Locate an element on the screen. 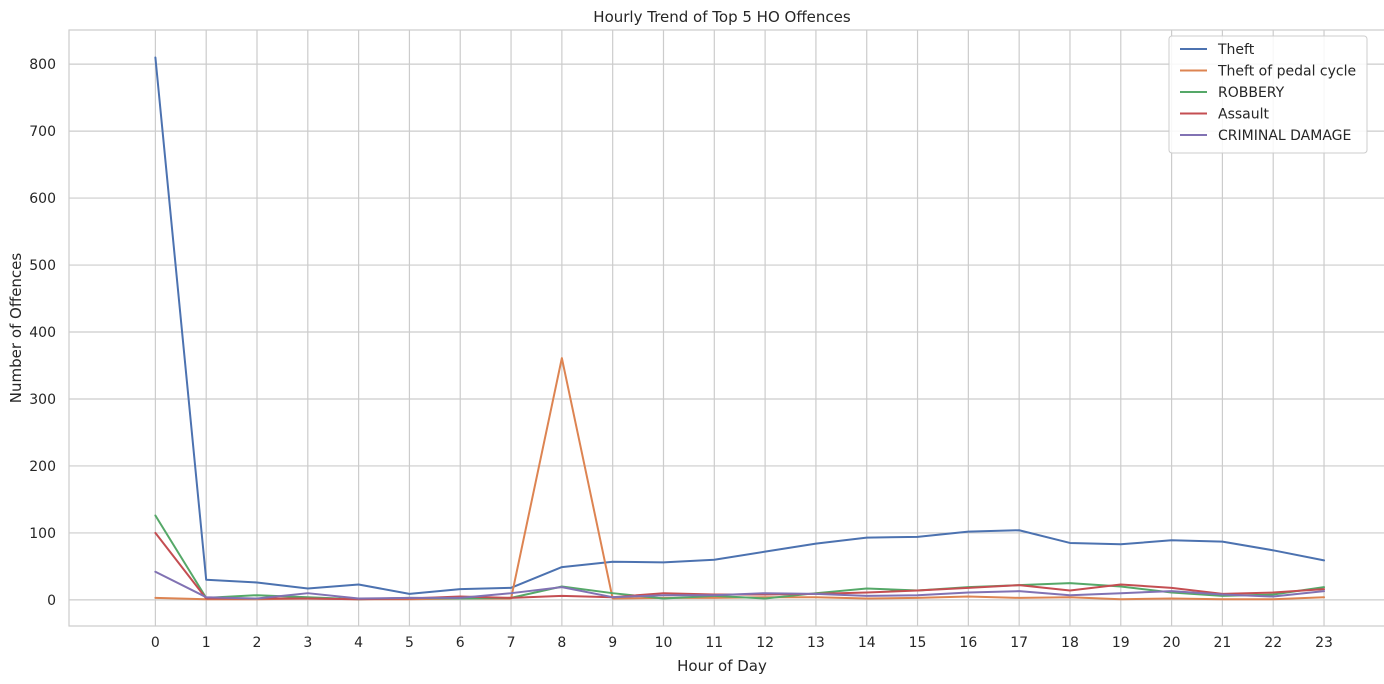 Image resolution: width=1384 pixels, height=684 pixels. legend-label-robbery: ROBBERY is located at coordinates (1251, 93).